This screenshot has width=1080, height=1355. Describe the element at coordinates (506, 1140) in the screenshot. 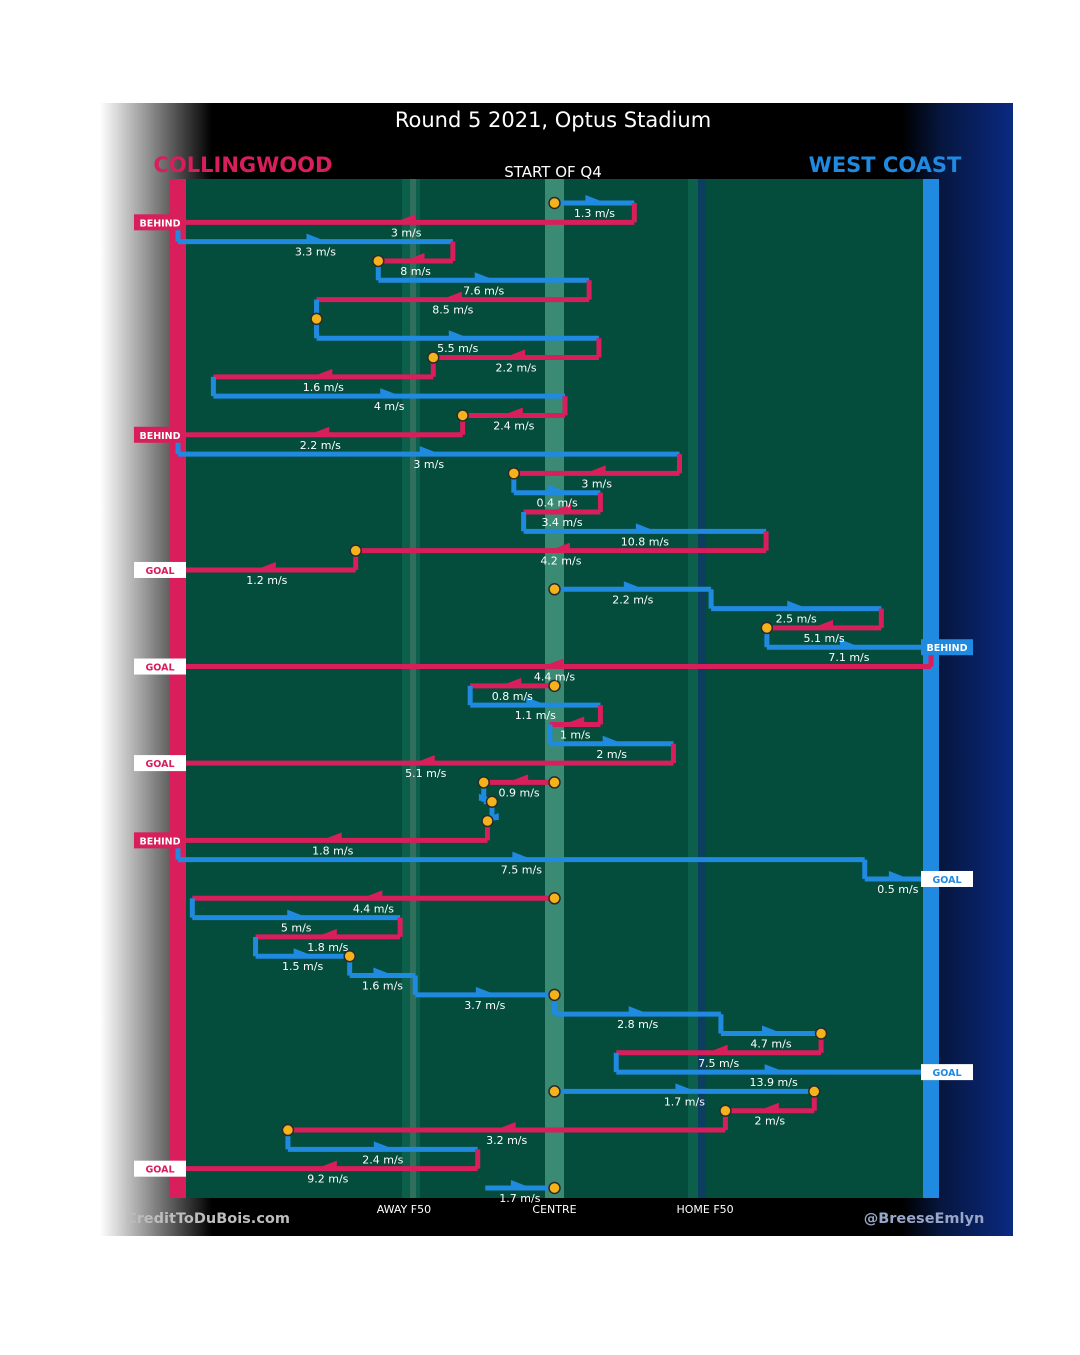

I see `speed-label: 3.2 m/s` at that location.